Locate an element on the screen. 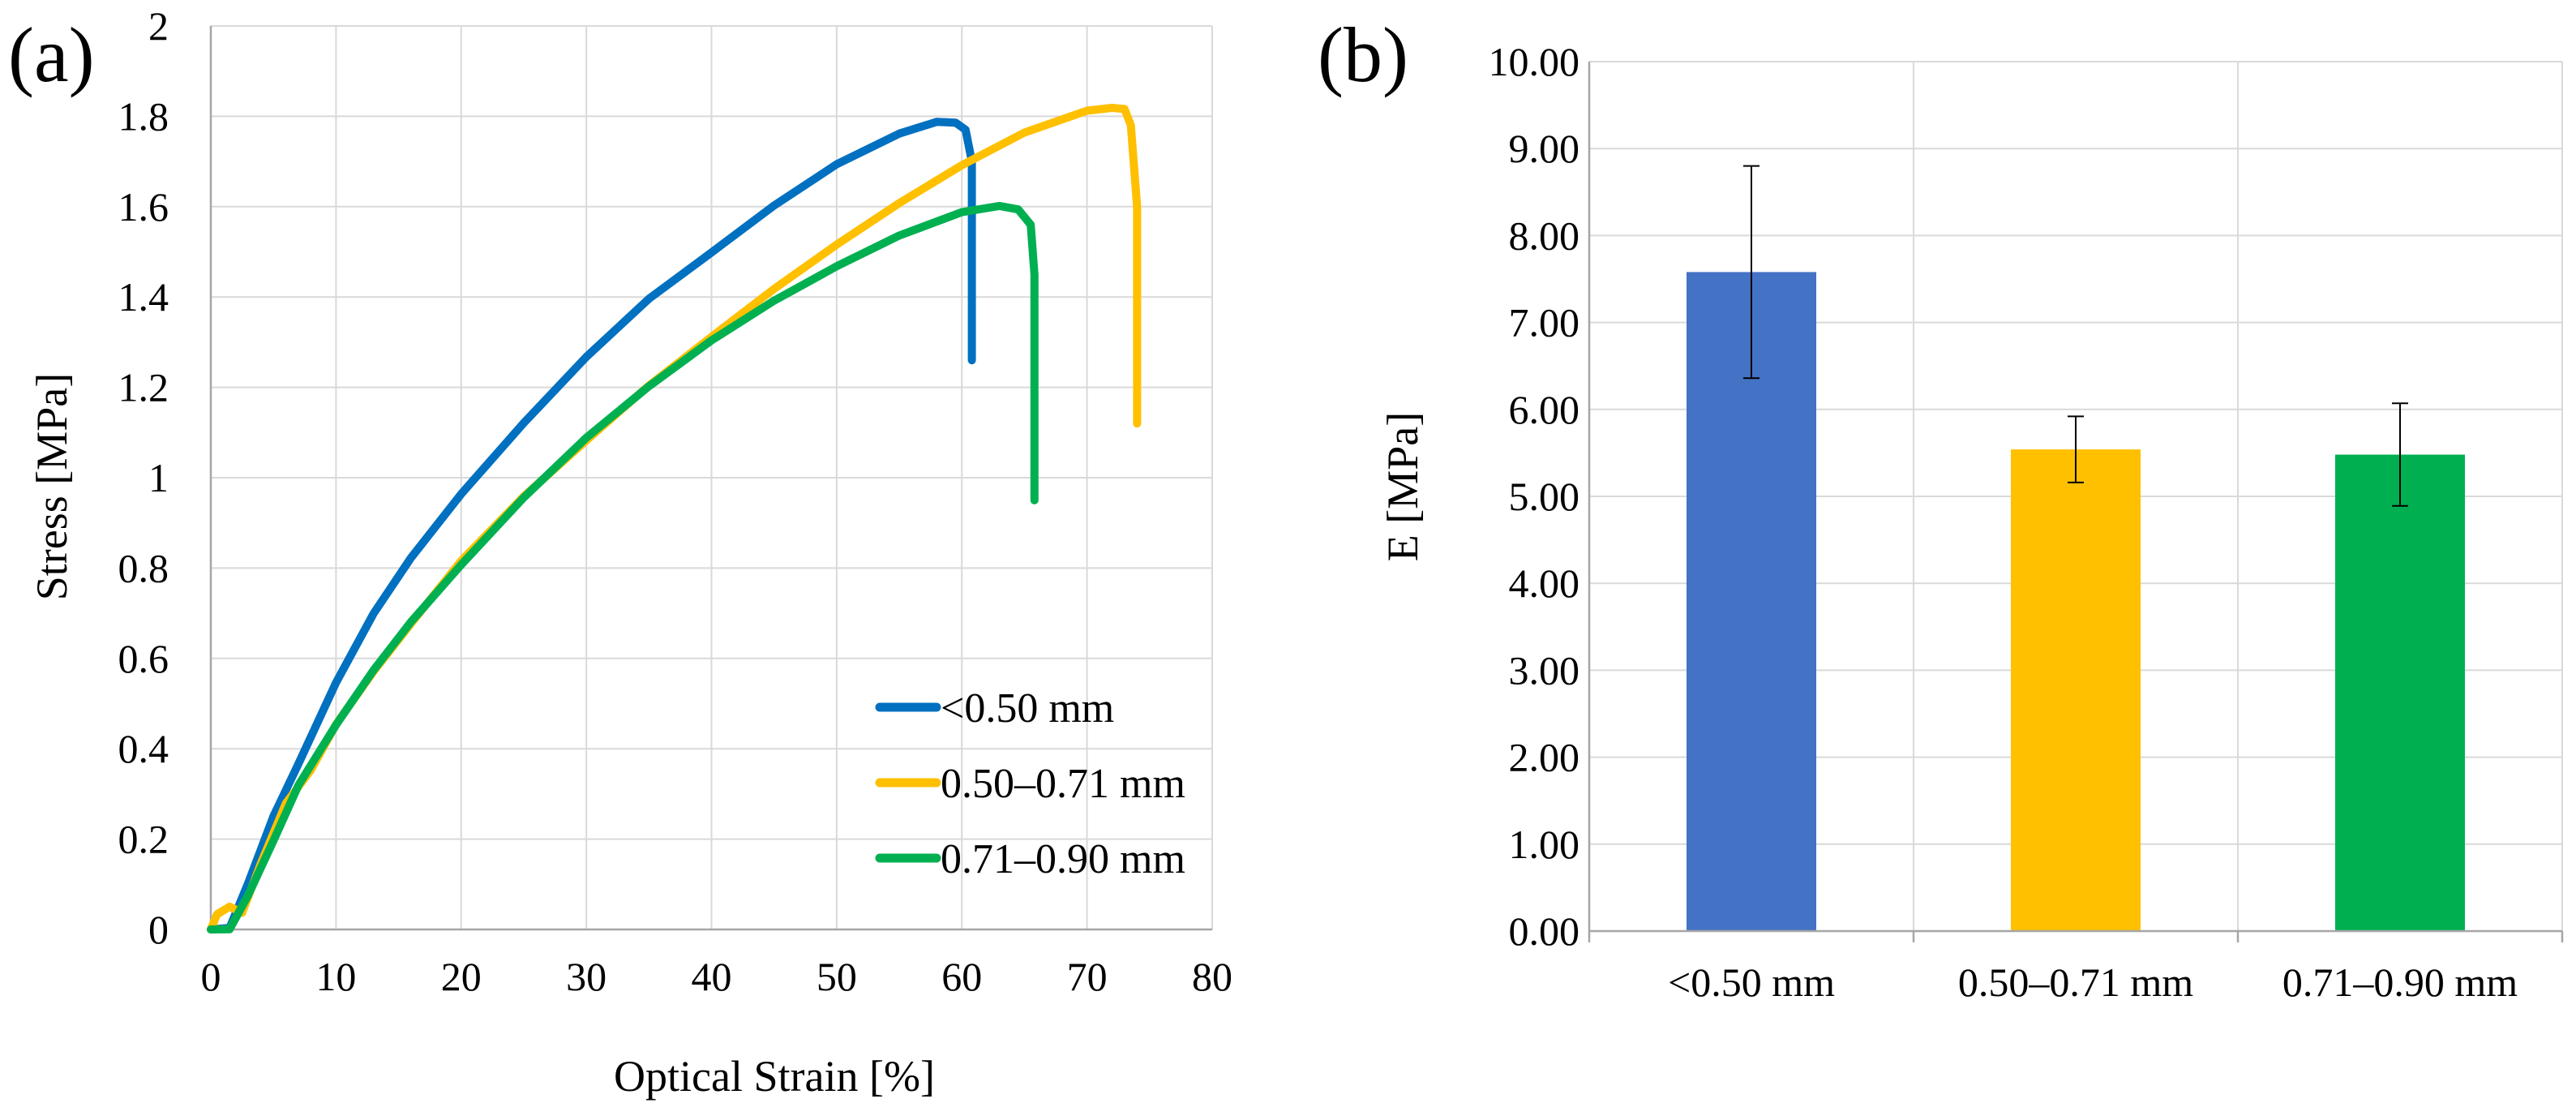 The height and width of the screenshot is (1116, 2576). chart-a-y-axis-title: Stress [MPa] is located at coordinates (52, 487).